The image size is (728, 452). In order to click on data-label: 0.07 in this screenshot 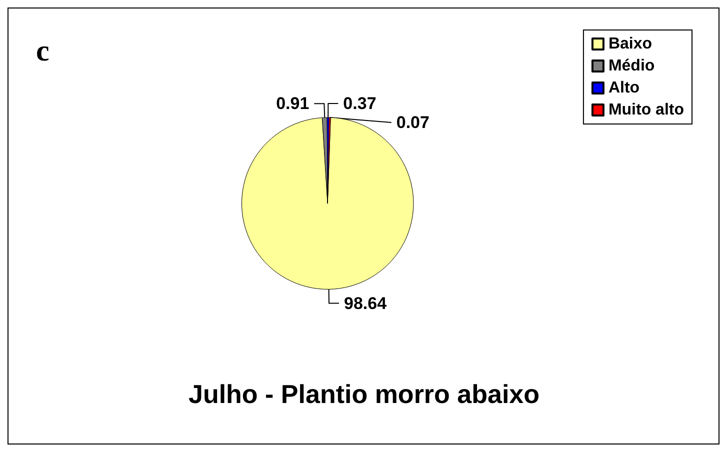, I will do `click(413, 122)`.